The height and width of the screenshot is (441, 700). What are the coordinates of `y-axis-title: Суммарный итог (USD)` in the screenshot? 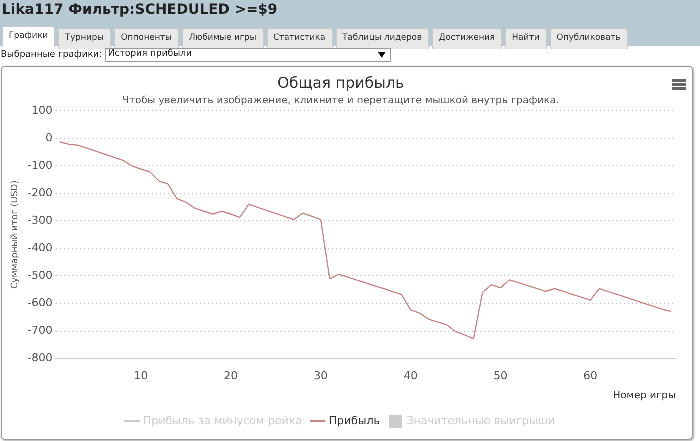 It's located at (15, 235).